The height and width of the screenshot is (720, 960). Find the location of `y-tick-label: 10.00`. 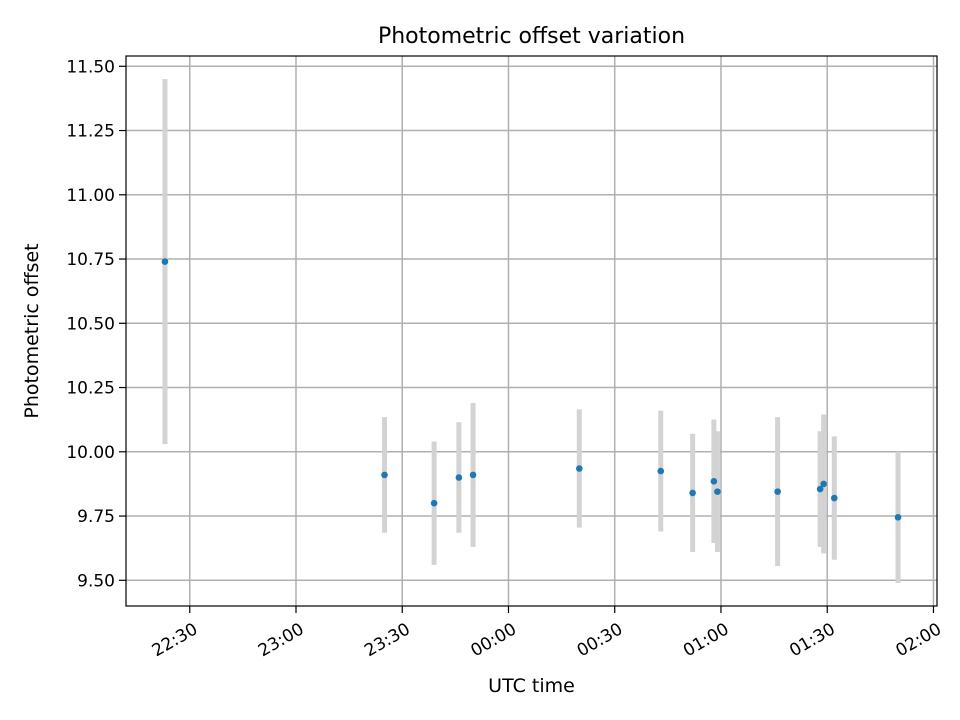

y-tick-label: 10.00 is located at coordinates (90, 453).